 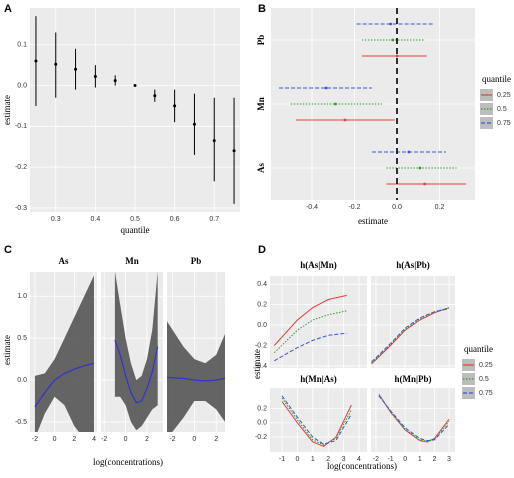 What do you see at coordinates (175, 219) in the screenshot?
I see `x-tick-label: 0.6` at bounding box center [175, 219].